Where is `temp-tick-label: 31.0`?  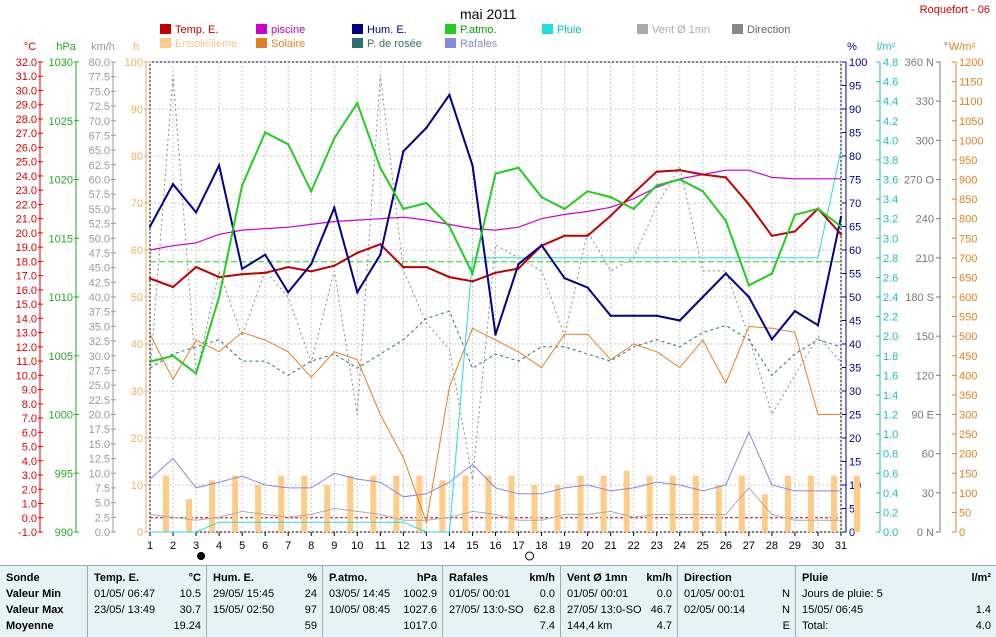 temp-tick-label: 31.0 is located at coordinates (26, 77).